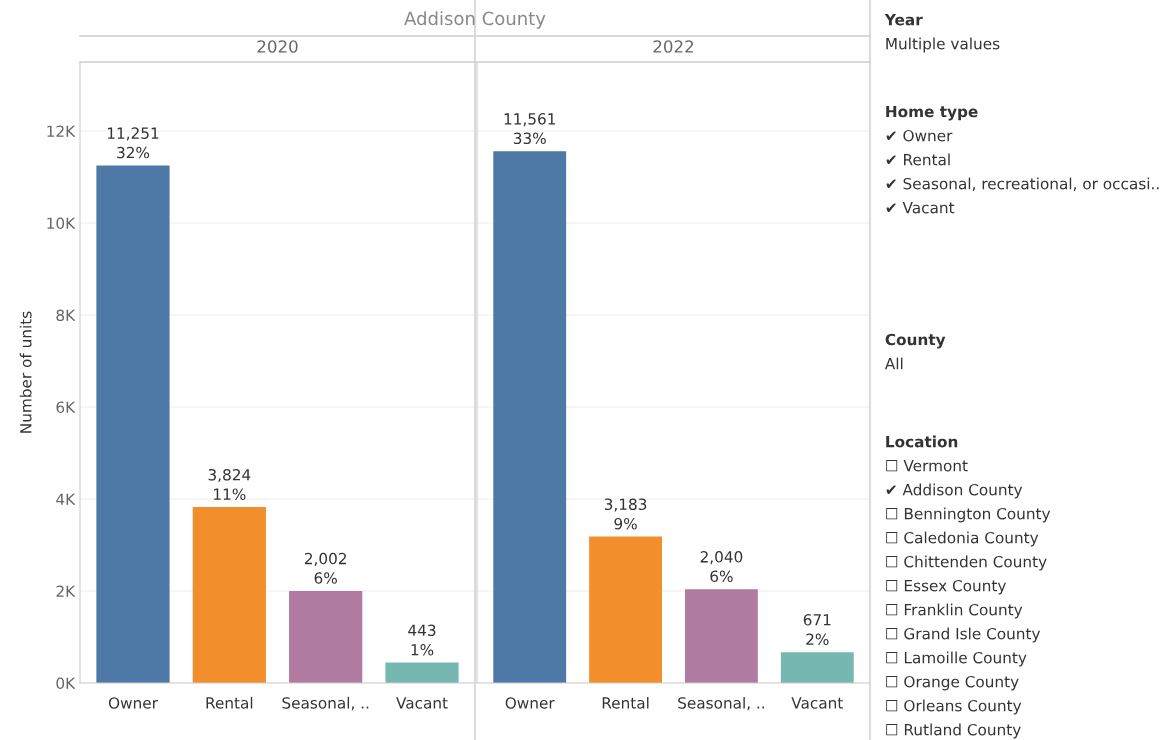 This screenshot has height=740, width=1171. Describe the element at coordinates (66, 591) in the screenshot. I see `y-tick-label: 2K` at that location.